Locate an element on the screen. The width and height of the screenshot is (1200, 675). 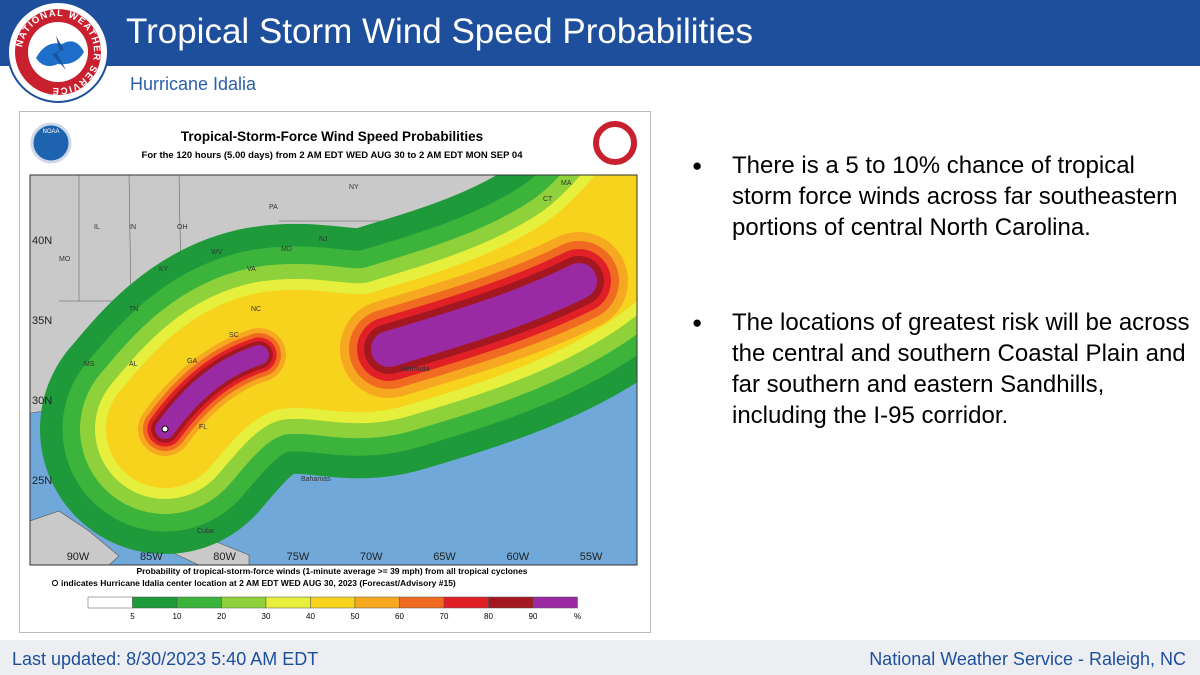
legend-label: 80 is located at coordinates (488, 616).